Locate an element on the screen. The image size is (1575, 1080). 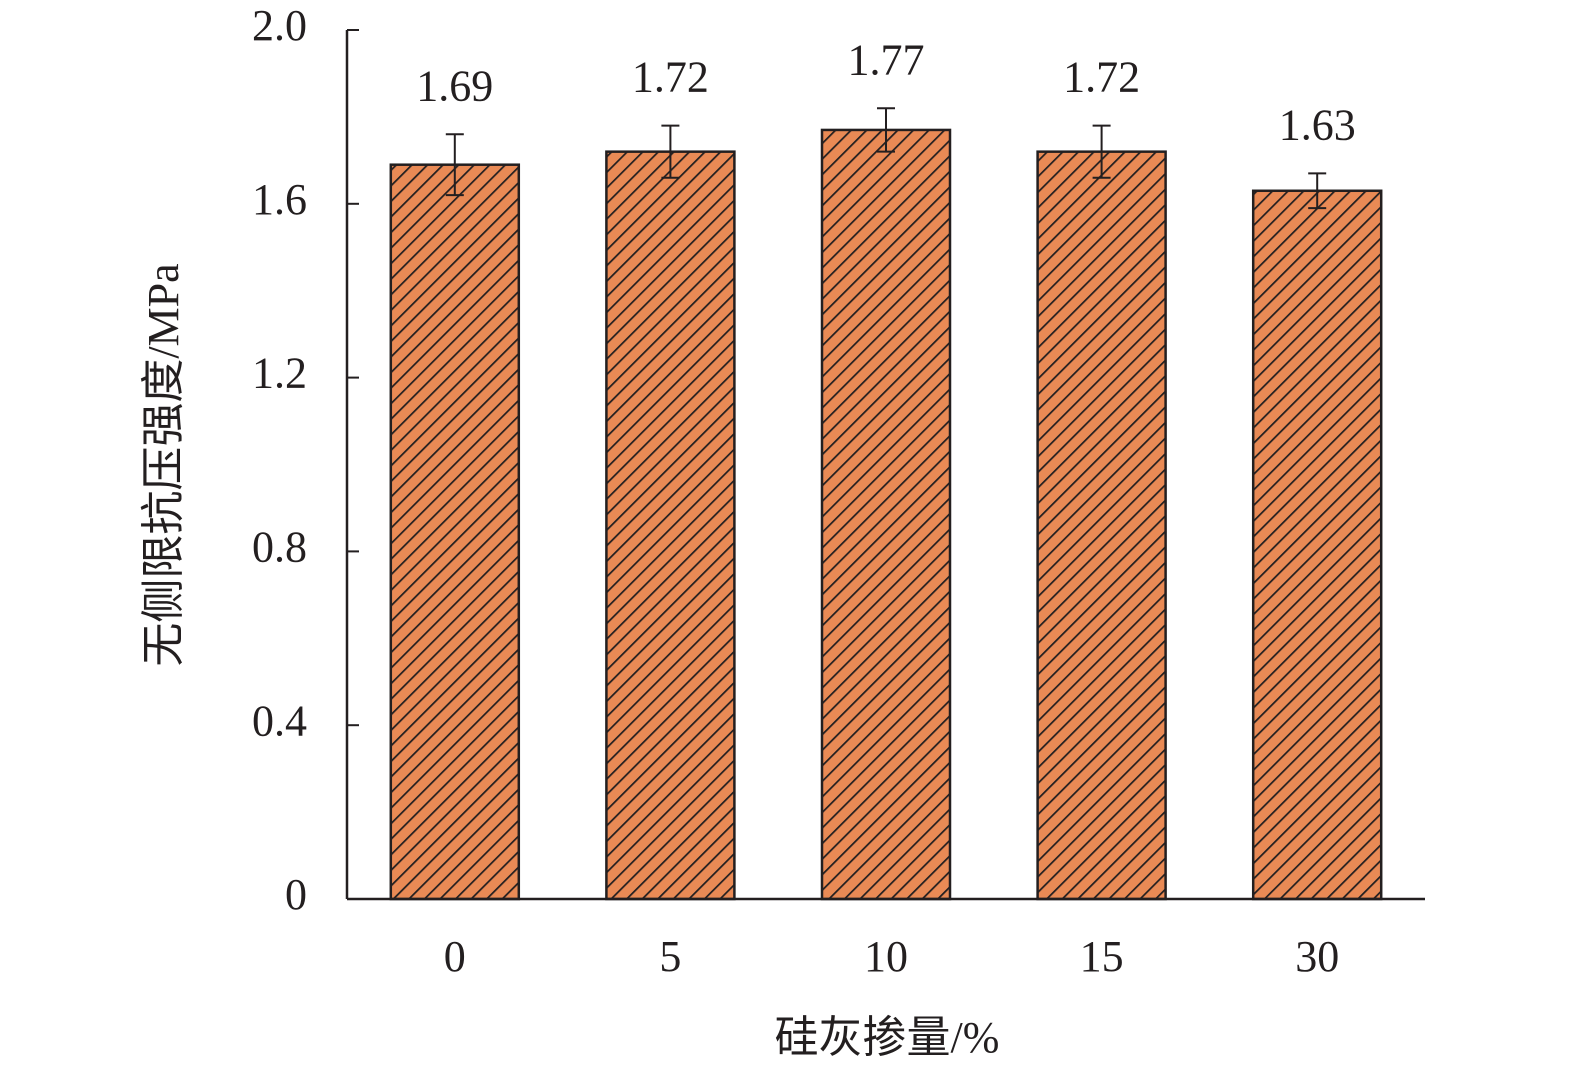
y-tick-label: 0 is located at coordinates (296, 894).